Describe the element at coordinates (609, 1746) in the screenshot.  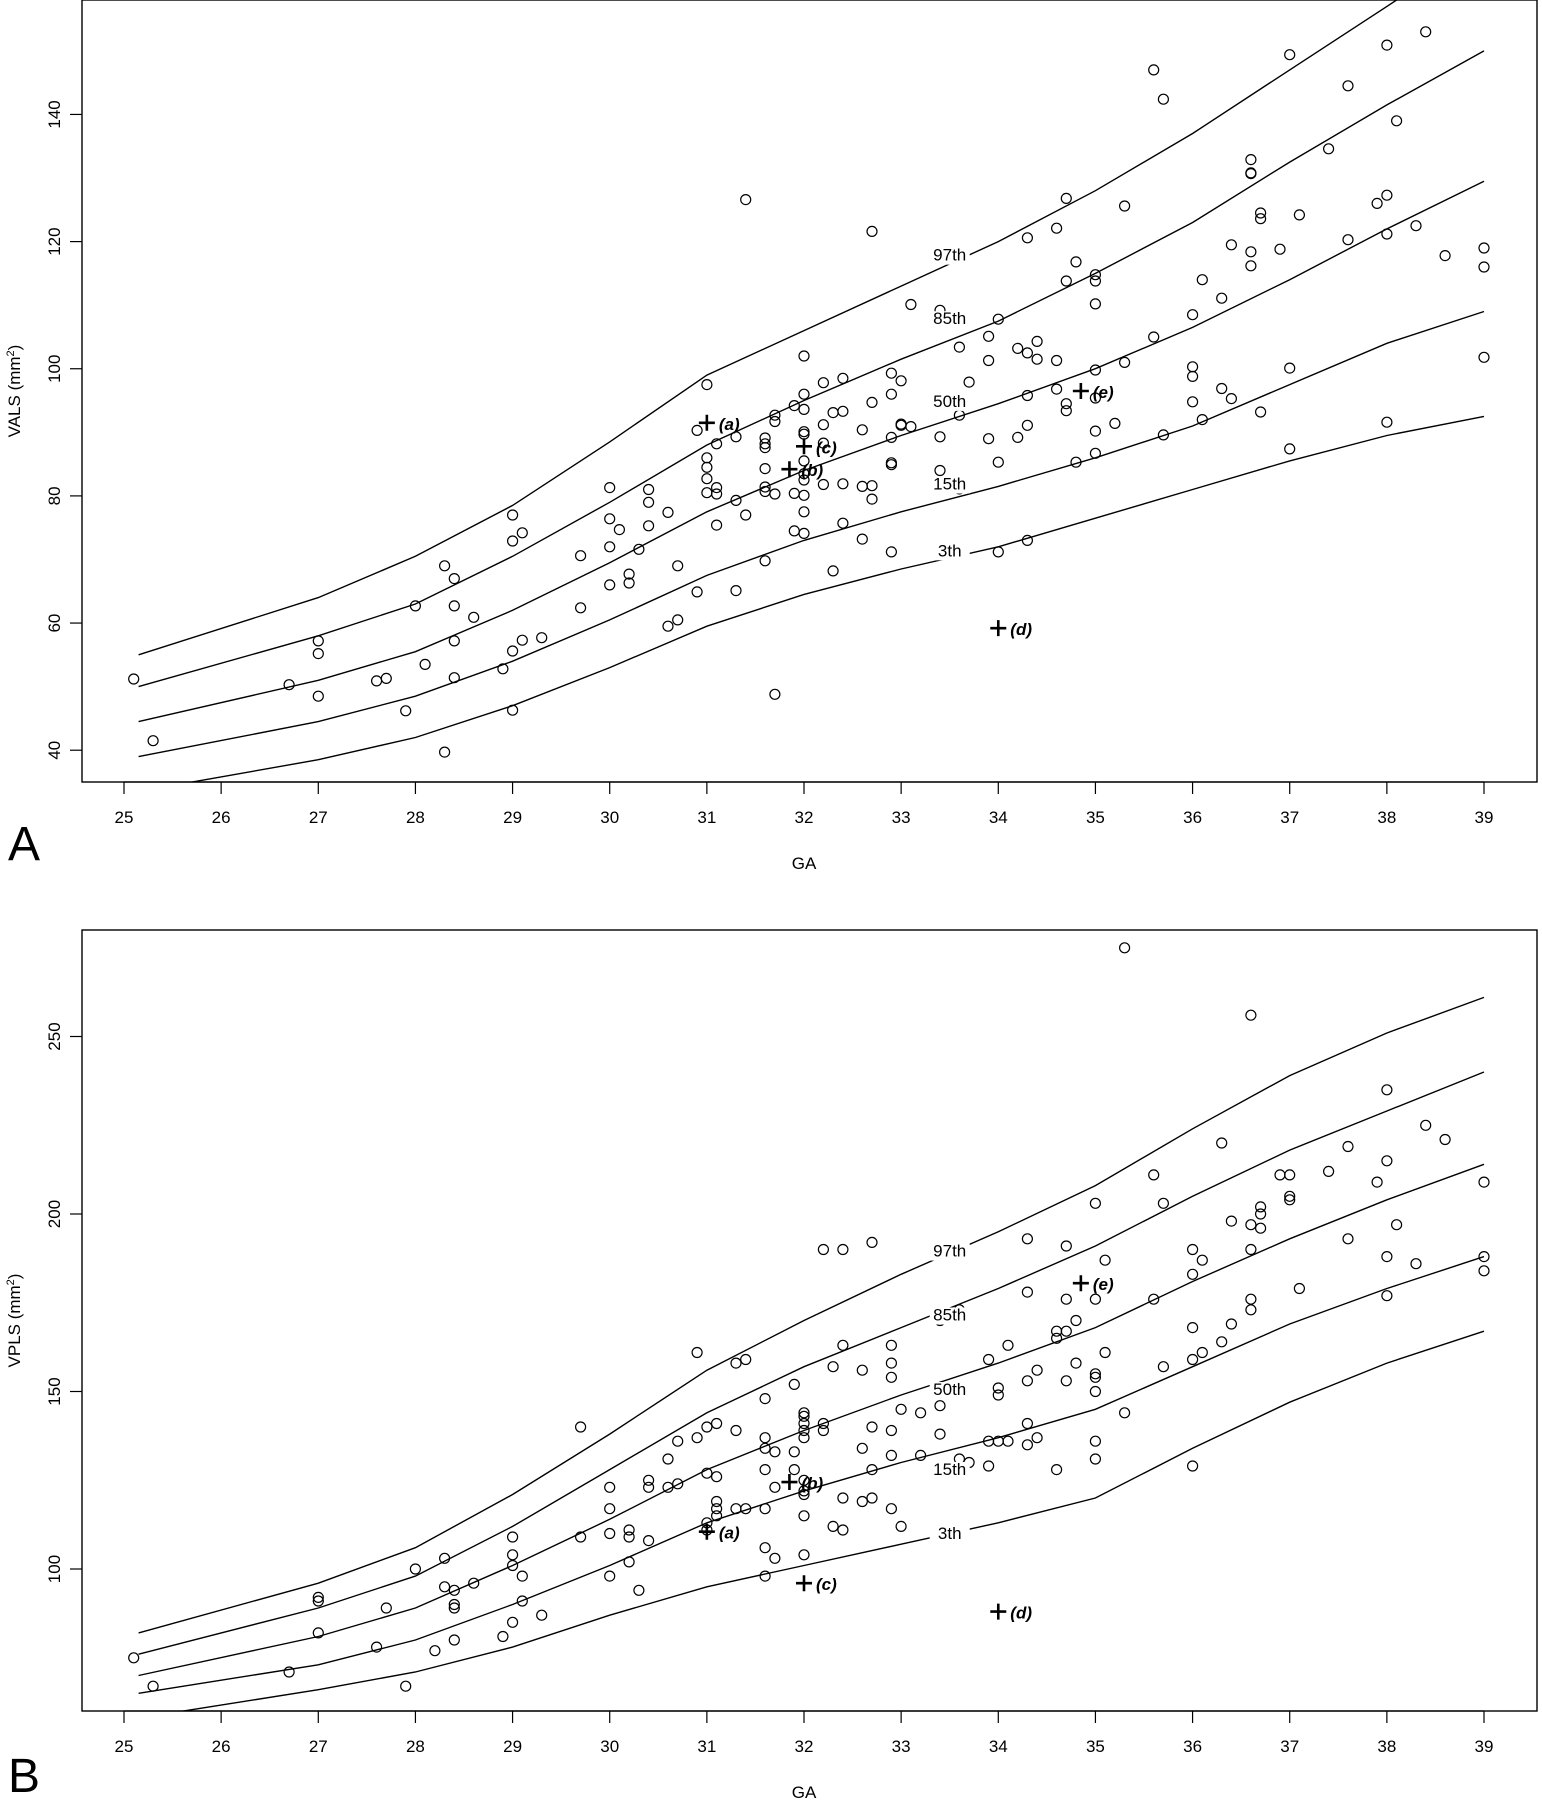
I see `x-tick-label: 30` at that location.